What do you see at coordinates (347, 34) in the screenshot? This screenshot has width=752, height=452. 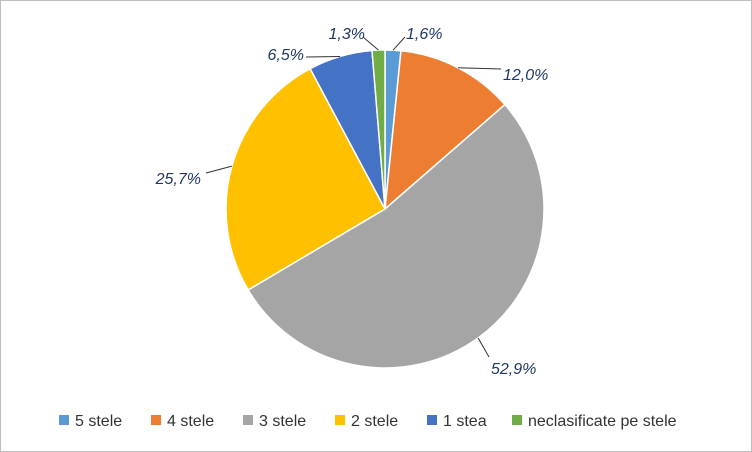 I see `data-label-6: 1,3%` at bounding box center [347, 34].